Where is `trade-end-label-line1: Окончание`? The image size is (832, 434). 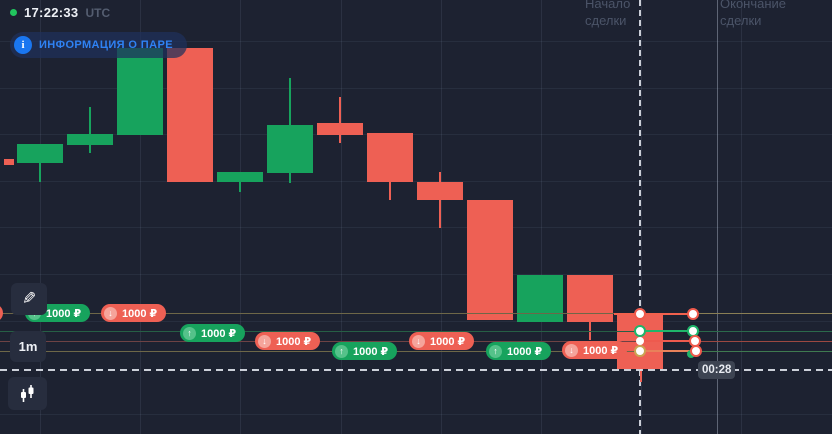 trade-end-label-line1: Окончание is located at coordinates (753, 5).